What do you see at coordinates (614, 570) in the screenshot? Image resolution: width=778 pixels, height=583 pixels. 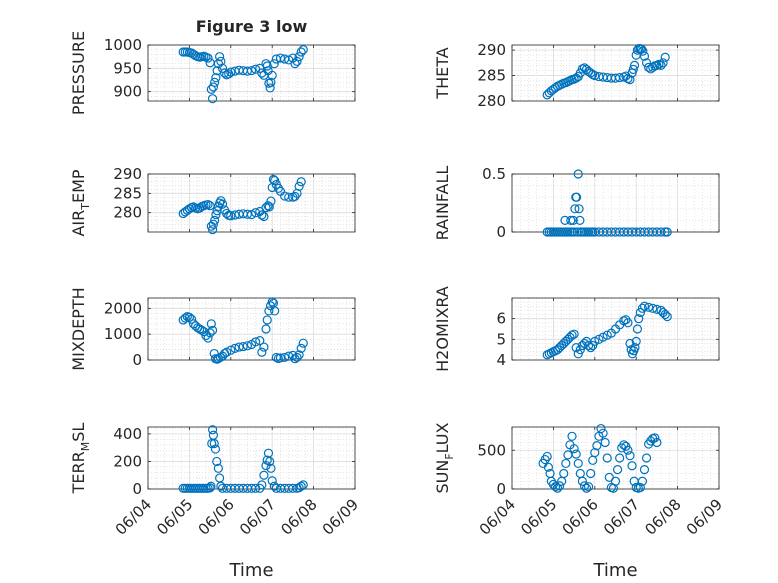 I see `x-axis-label: Time` at bounding box center [614, 570].